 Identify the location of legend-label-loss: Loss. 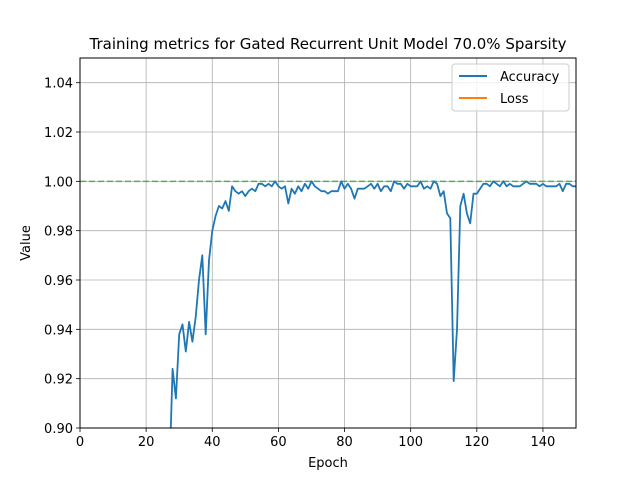
(514, 99).